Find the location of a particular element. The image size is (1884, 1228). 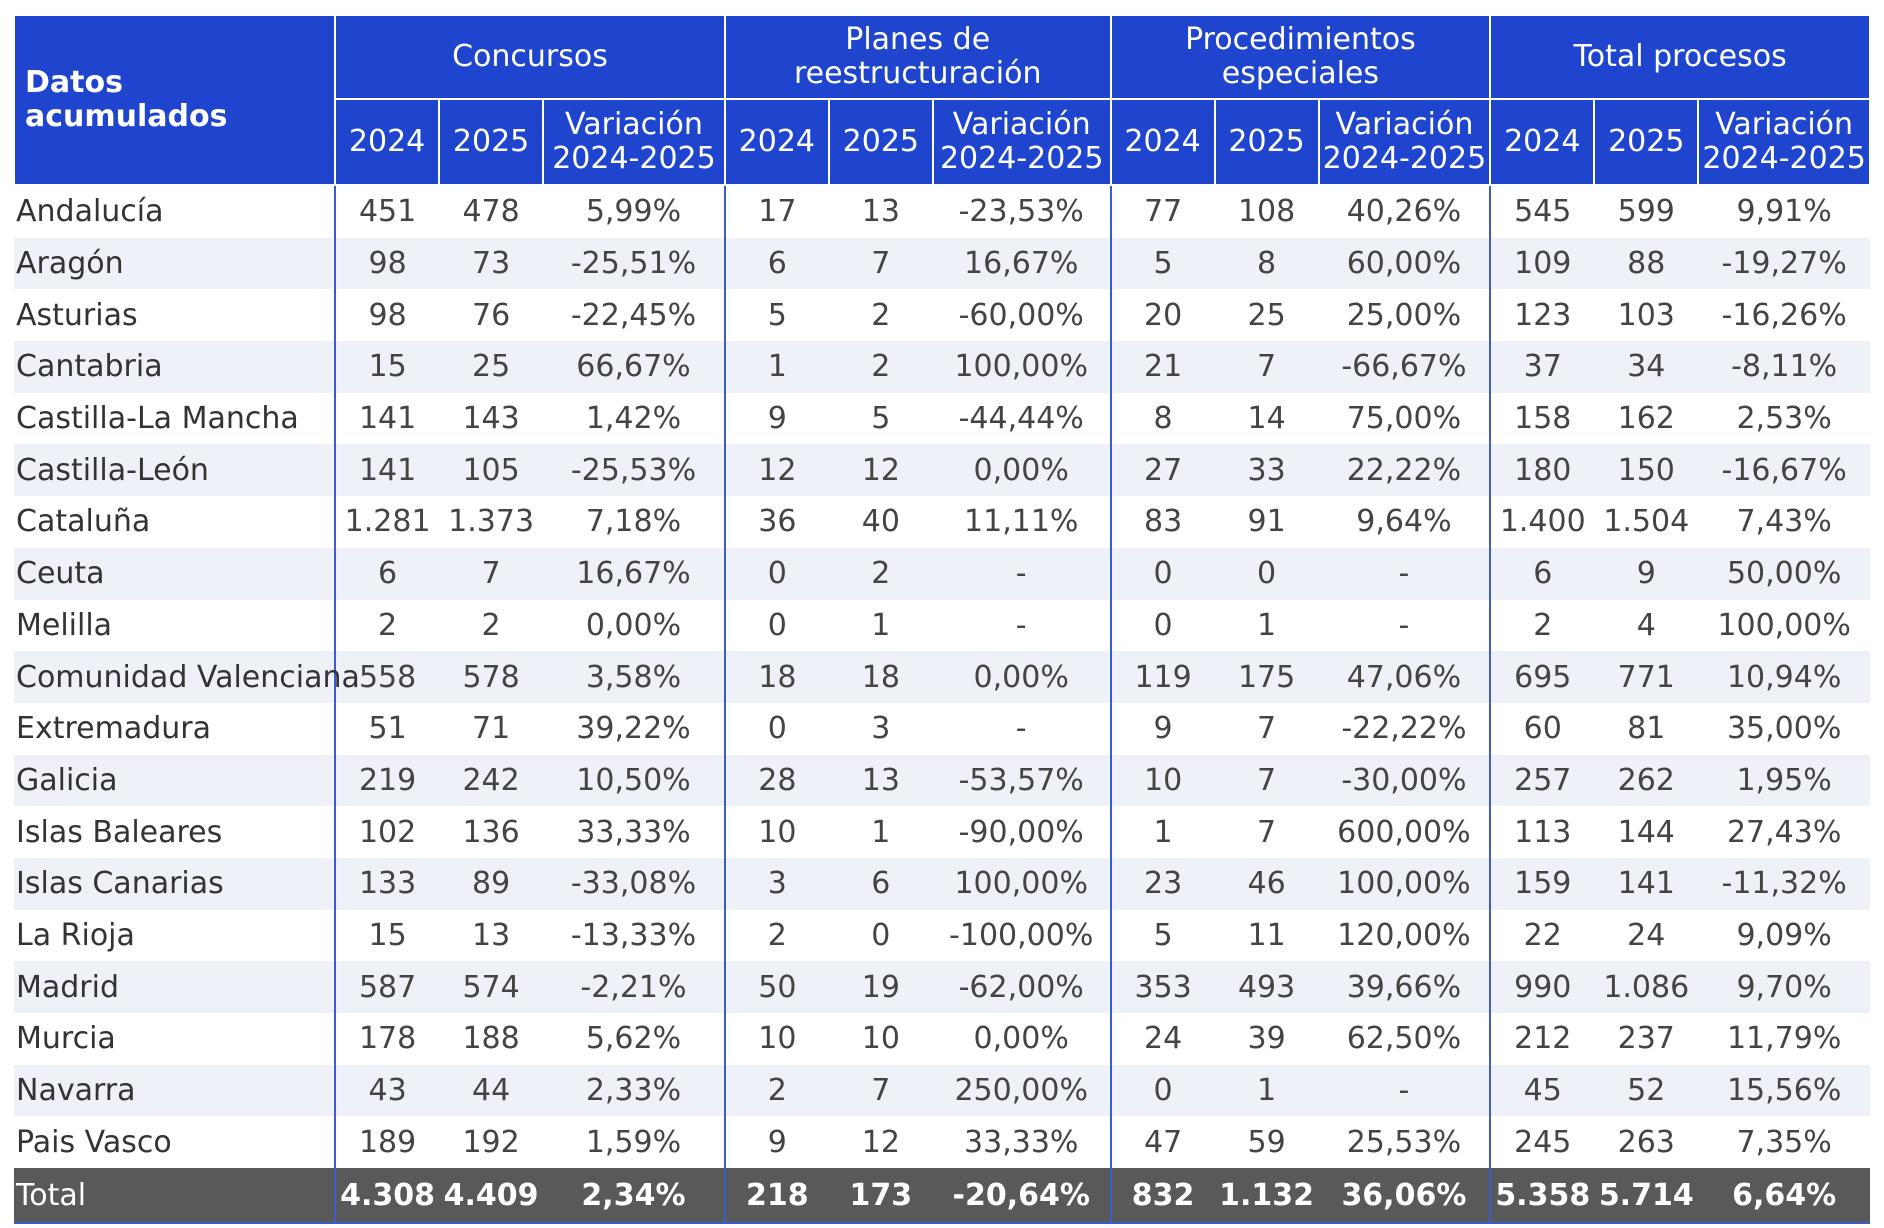

cell-total-variacion: 9,70% is located at coordinates (1784, 987).